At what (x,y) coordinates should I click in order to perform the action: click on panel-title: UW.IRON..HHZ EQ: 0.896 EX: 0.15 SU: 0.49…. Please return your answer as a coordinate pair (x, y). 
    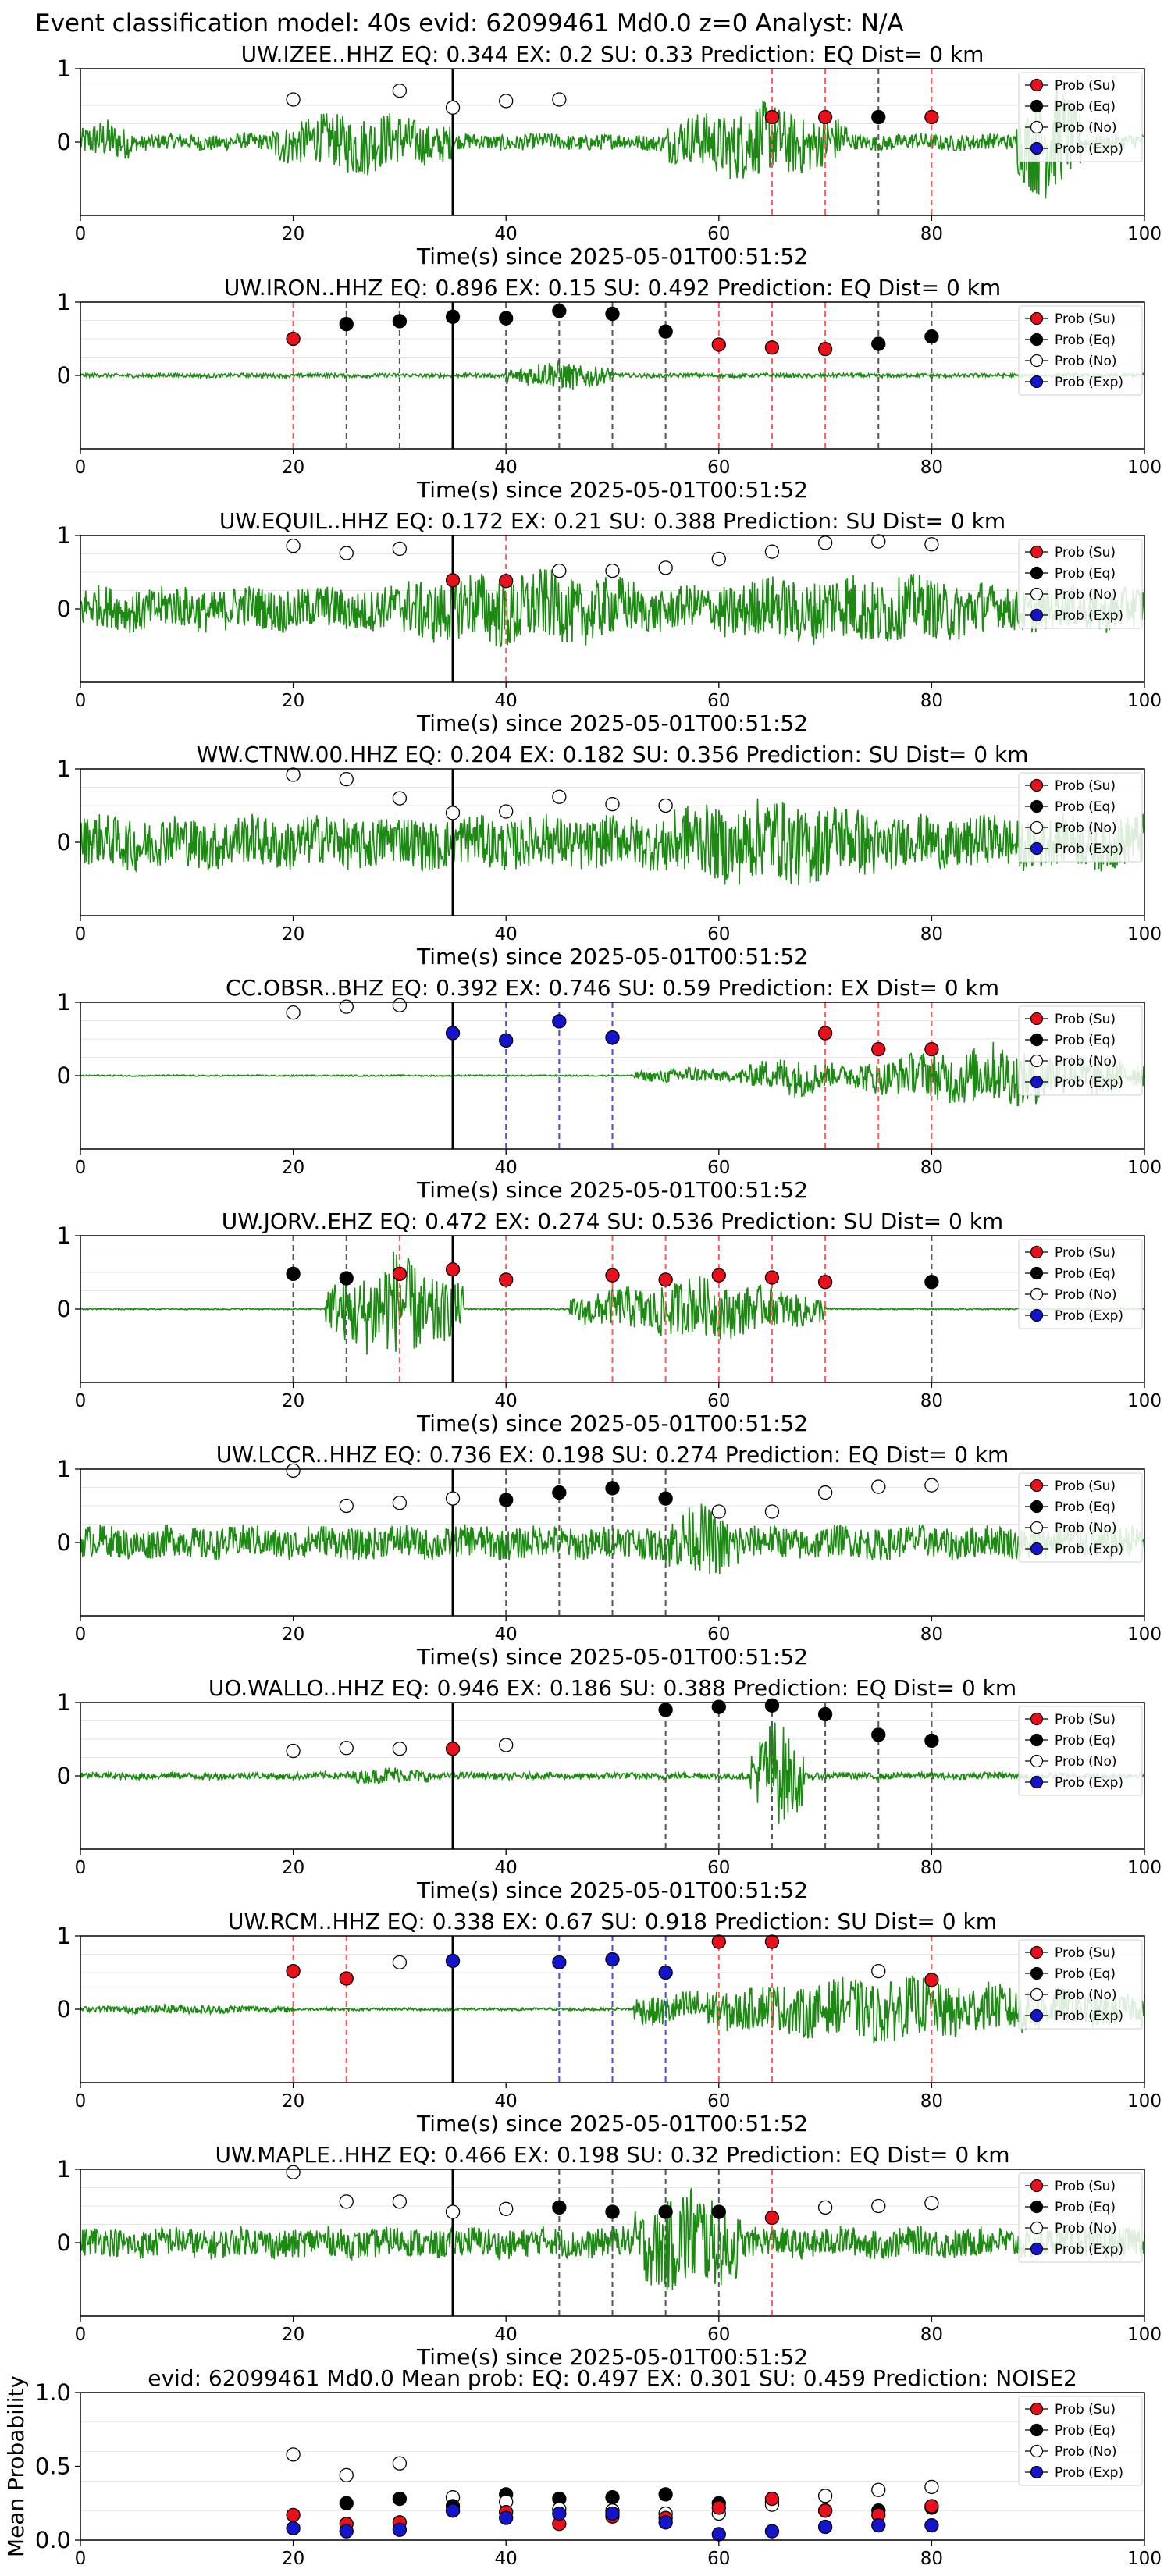
    Looking at the image, I should click on (612, 288).